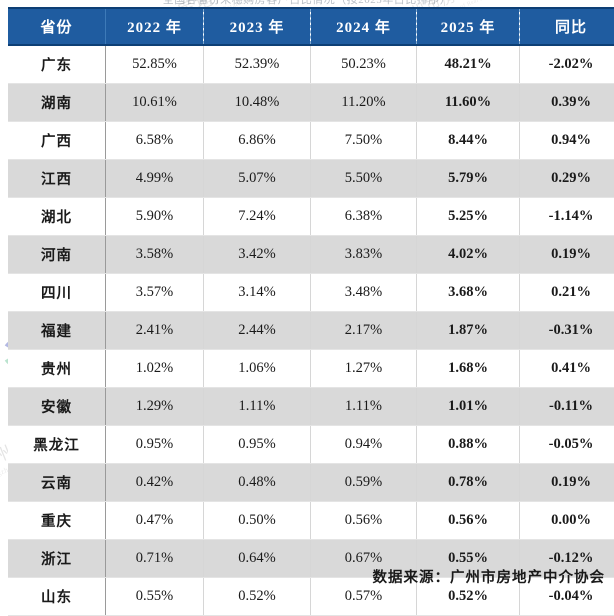 The height and width of the screenshot is (616, 614). What do you see at coordinates (257, 179) in the screenshot?
I see `value-2023: 5.07%` at bounding box center [257, 179].